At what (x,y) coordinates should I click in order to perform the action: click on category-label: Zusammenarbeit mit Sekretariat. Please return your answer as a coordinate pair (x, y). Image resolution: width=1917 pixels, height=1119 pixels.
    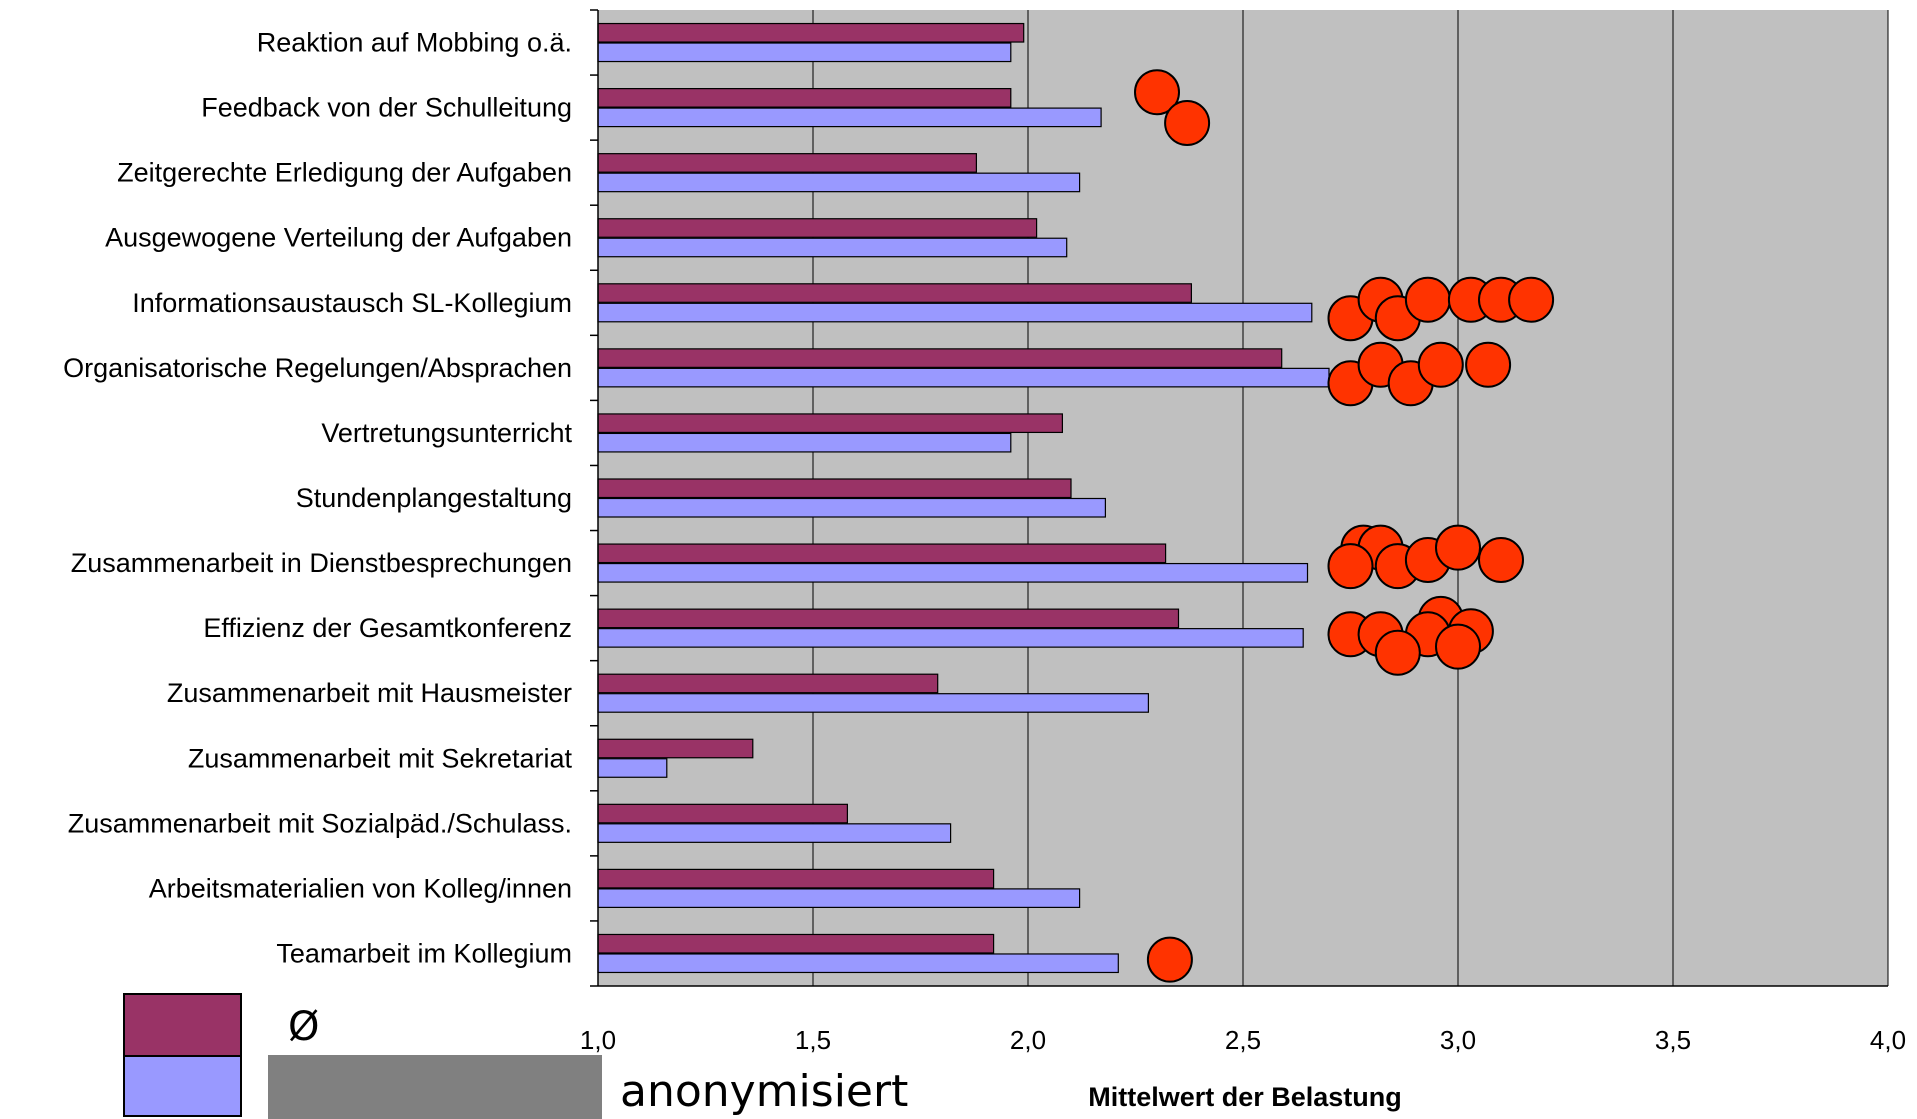
    Looking at the image, I should click on (380, 758).